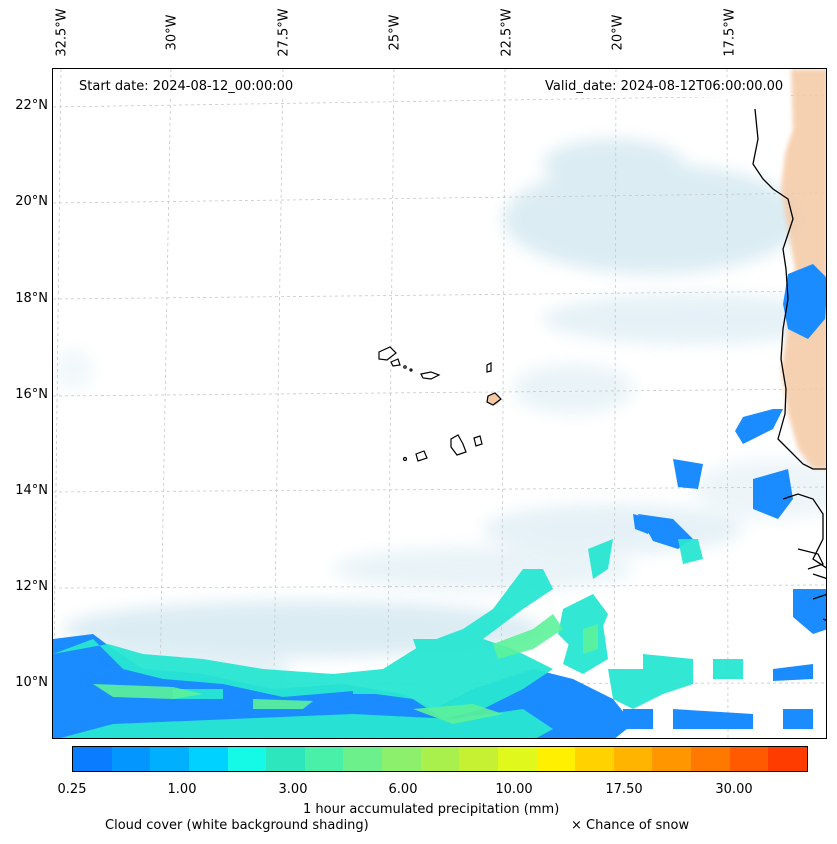 The height and width of the screenshot is (844, 837). I want to click on lat-label-16n: 16°N, so click(31, 394).